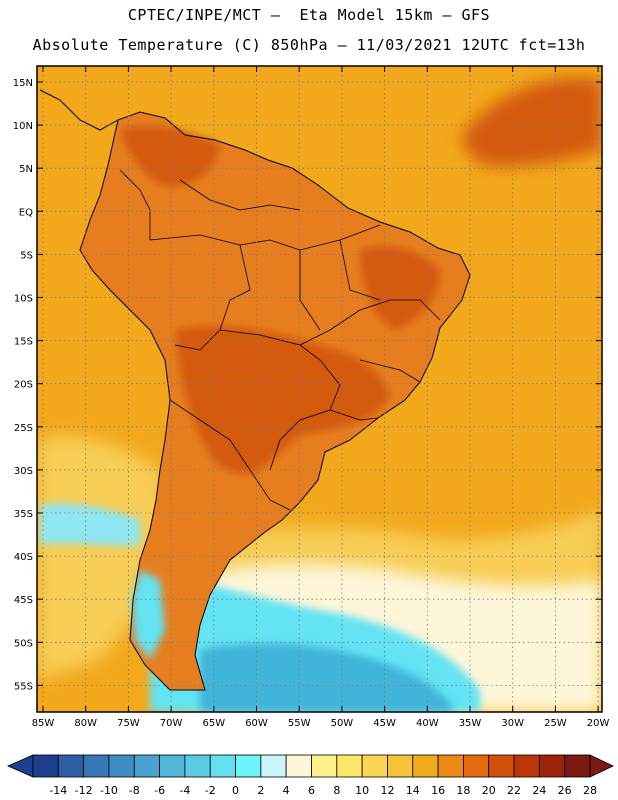 This screenshot has width=618, height=800. Describe the element at coordinates (171, 723) in the screenshot. I see `lon-label: 70W` at that location.